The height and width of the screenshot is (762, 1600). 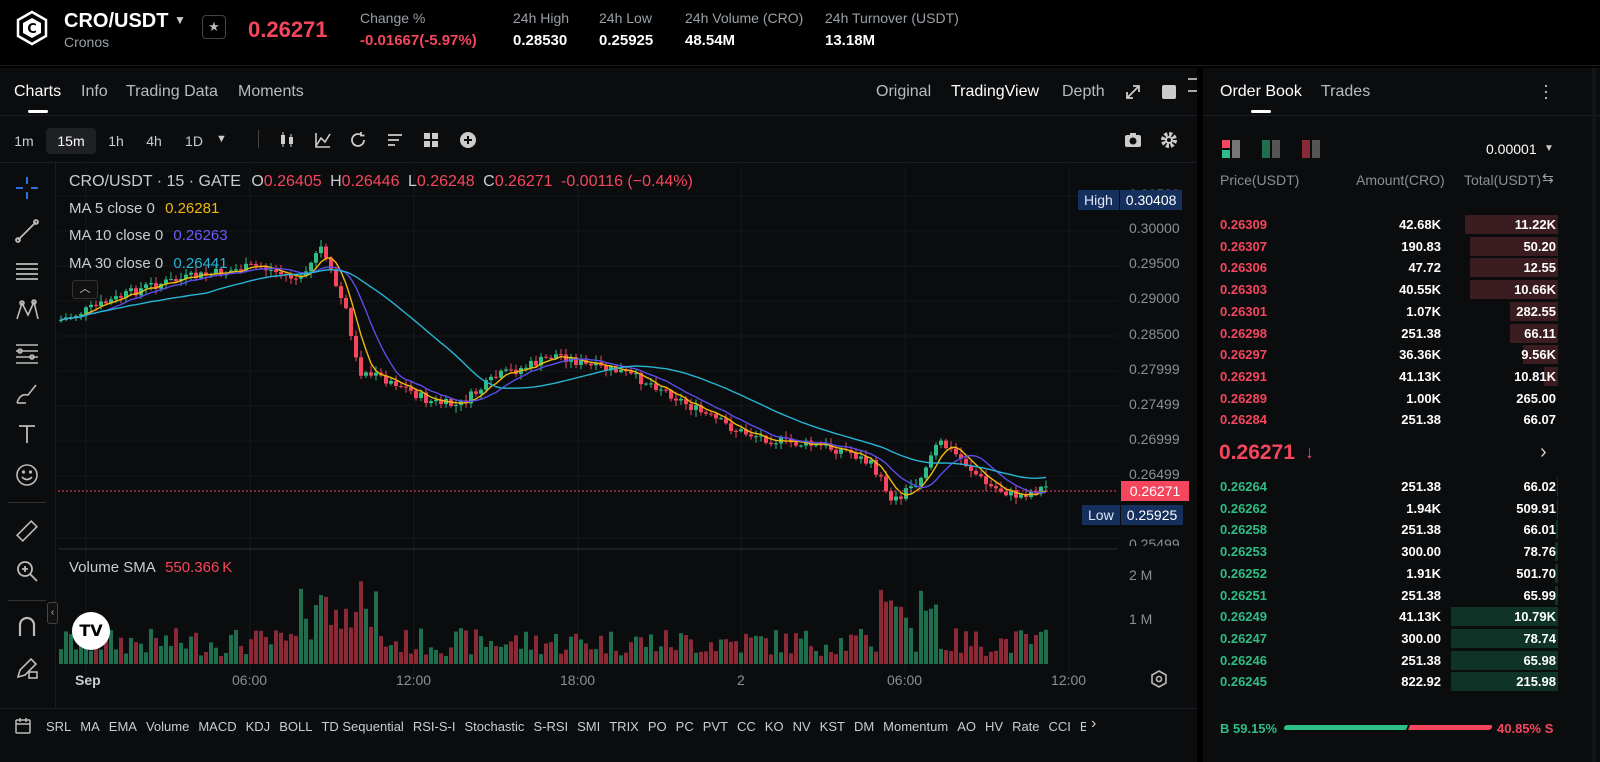 What do you see at coordinates (1389, 224) in the screenshot?
I see `ask-row: 0.26309 42.68K 11.22K` at bounding box center [1389, 224].